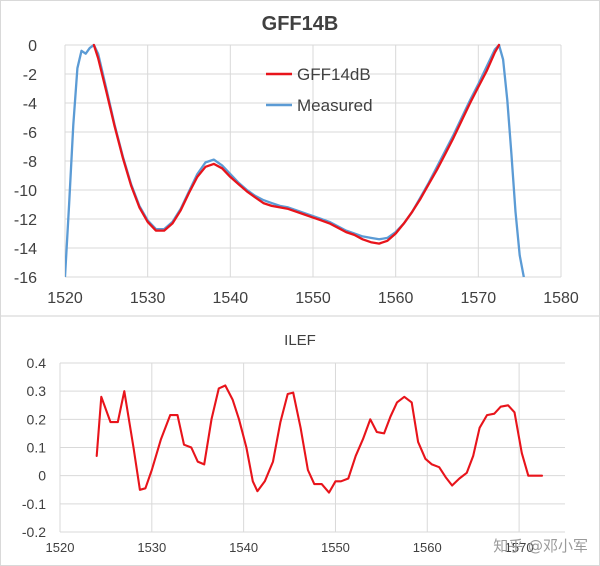 The image size is (600, 566). I want to click on y-tick-label: 0.2, so click(37, 419).